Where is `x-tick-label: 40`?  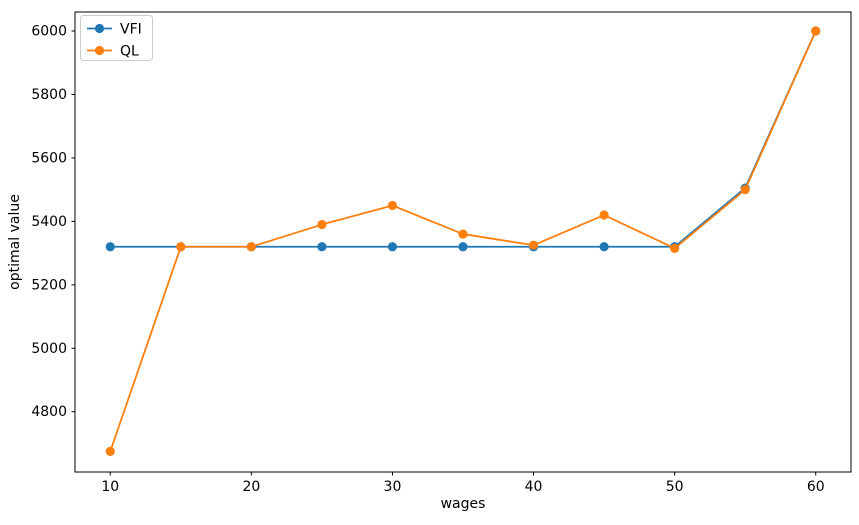 x-tick-label: 40 is located at coordinates (534, 487).